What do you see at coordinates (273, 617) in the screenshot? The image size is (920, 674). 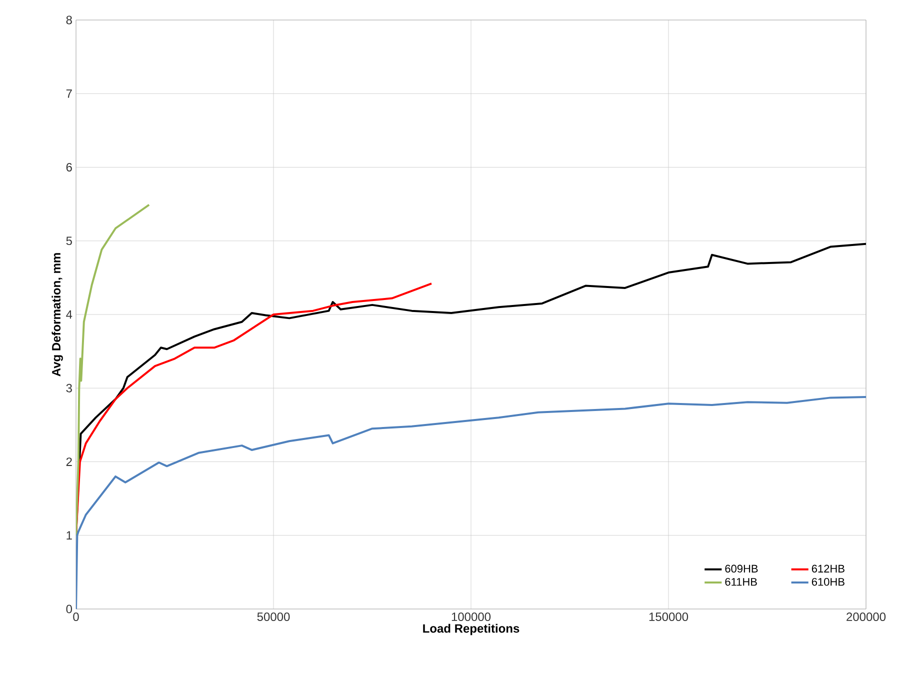 I see `x-tick-label: 50000` at bounding box center [273, 617].